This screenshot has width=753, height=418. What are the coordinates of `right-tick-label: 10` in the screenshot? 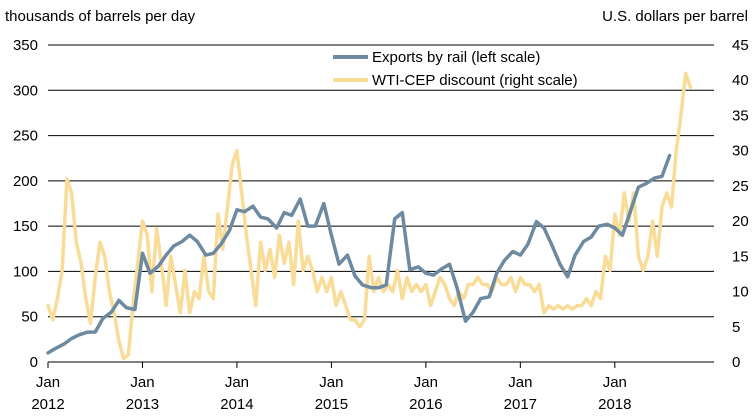 It's located at (740, 292).